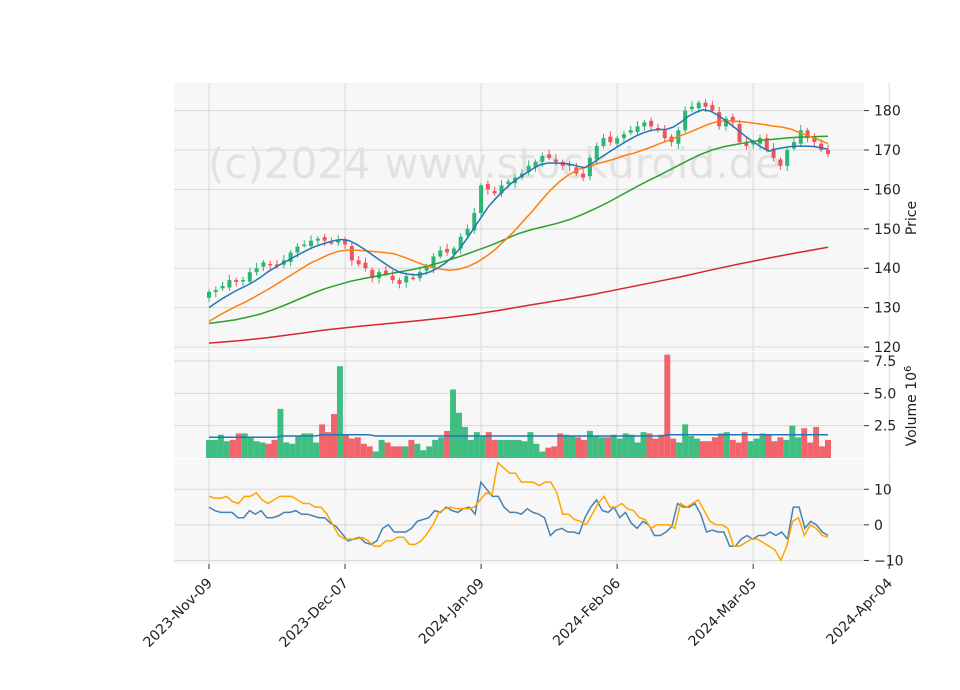 The width and height of the screenshot is (960, 690). What do you see at coordinates (178, 613) in the screenshot?
I see `x-tick-label: 2023-Nov-09` at bounding box center [178, 613].